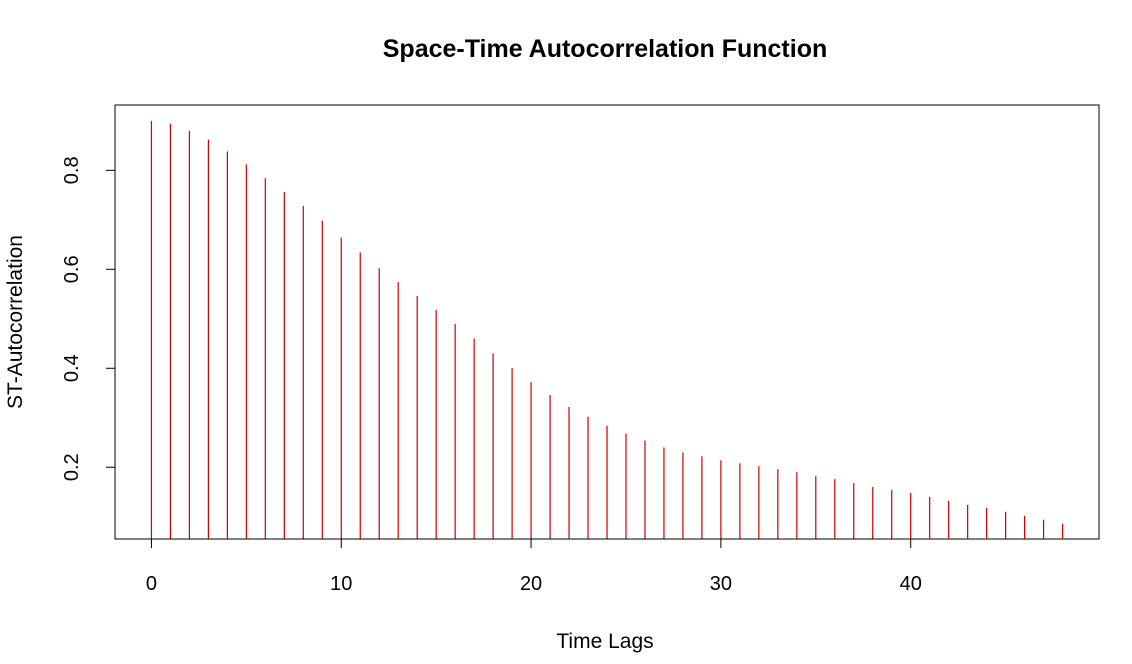  I want to click on x-tick-label: 20, so click(531, 584).